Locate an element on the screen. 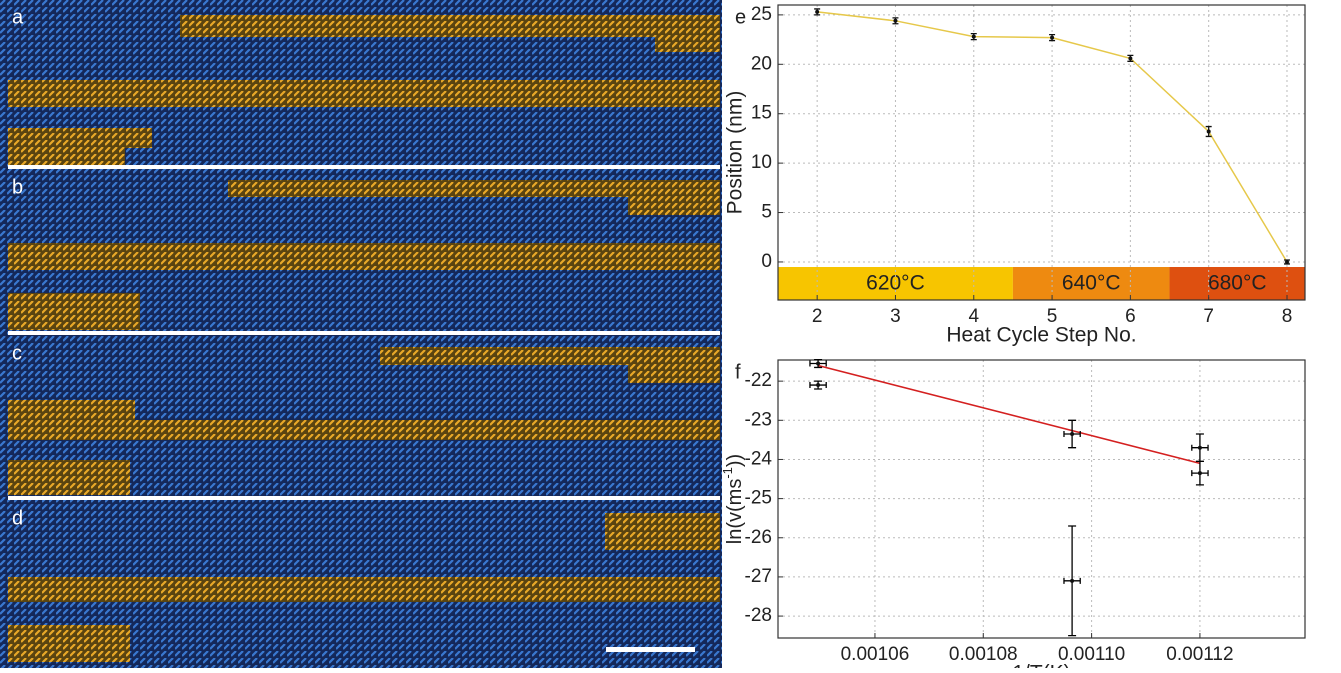 The image size is (1341, 673). y-axis-label-part: )) is located at coordinates (735, 460).